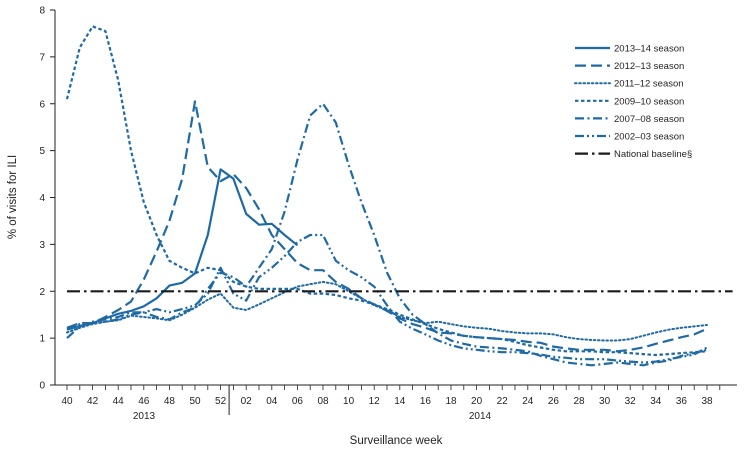 The height and width of the screenshot is (451, 750). What do you see at coordinates (649, 137) in the screenshot?
I see `legend-label: 2002–03 season` at bounding box center [649, 137].